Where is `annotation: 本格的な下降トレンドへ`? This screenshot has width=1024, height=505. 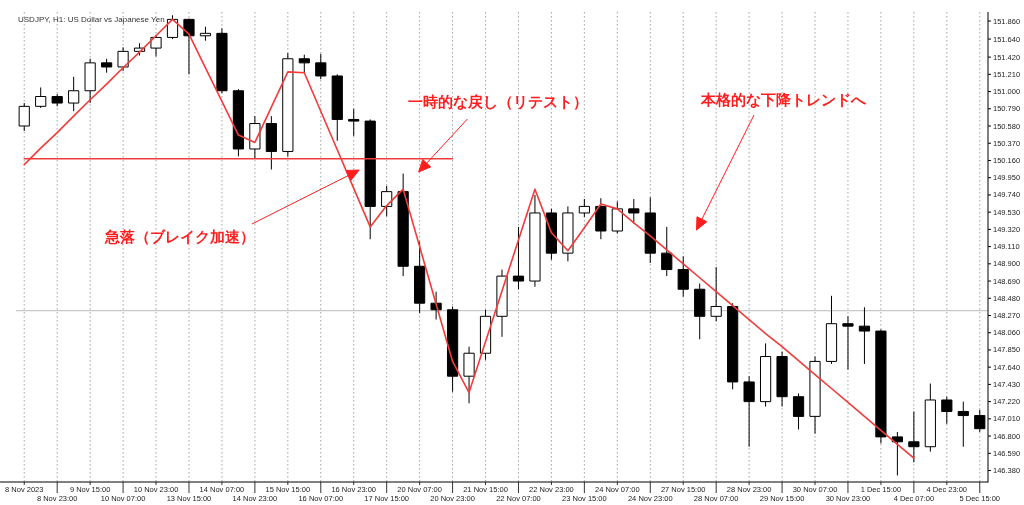
annotation: 本格的な下降トレンドへ is located at coordinates (783, 99).